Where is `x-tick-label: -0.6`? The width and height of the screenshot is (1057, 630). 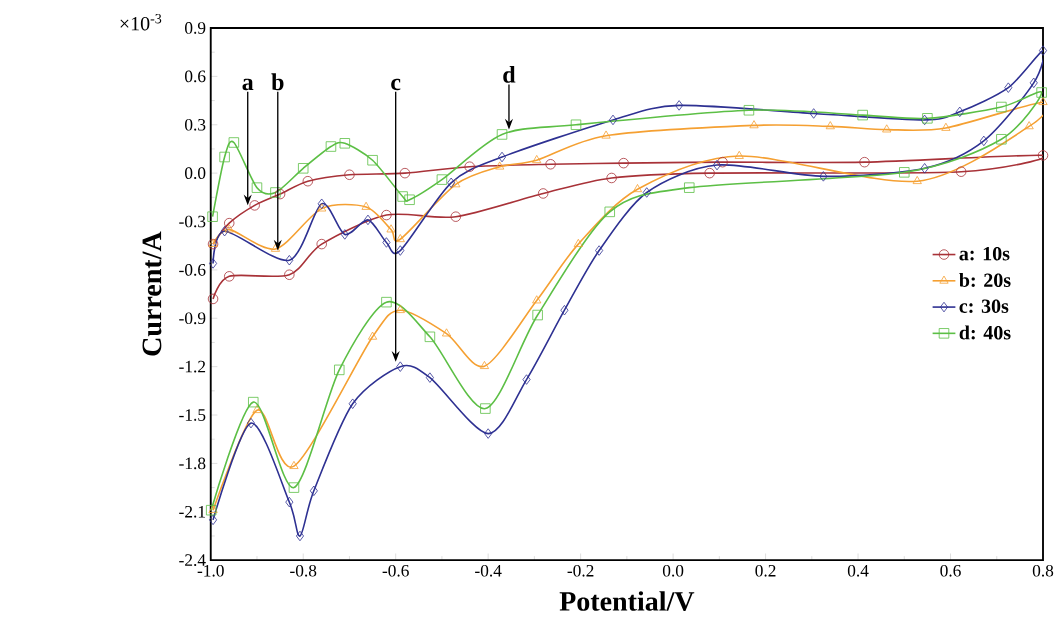 x-tick-label: -0.6 is located at coordinates (395, 570).